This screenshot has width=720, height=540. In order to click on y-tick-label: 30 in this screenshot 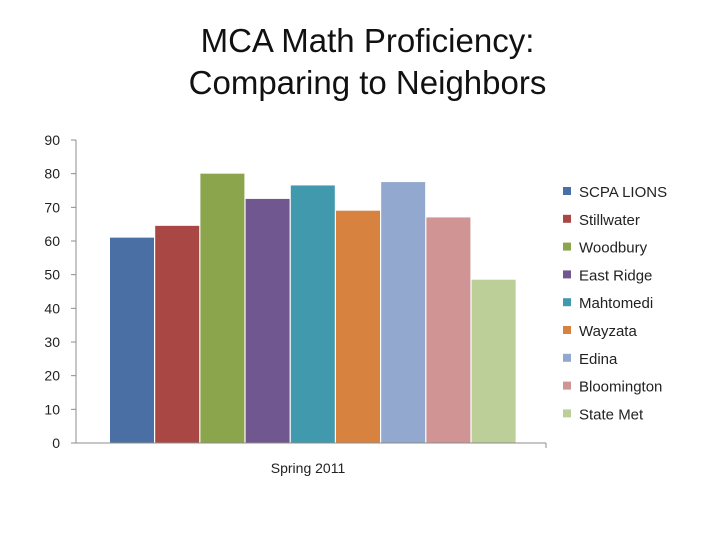, I will do `click(52, 342)`.